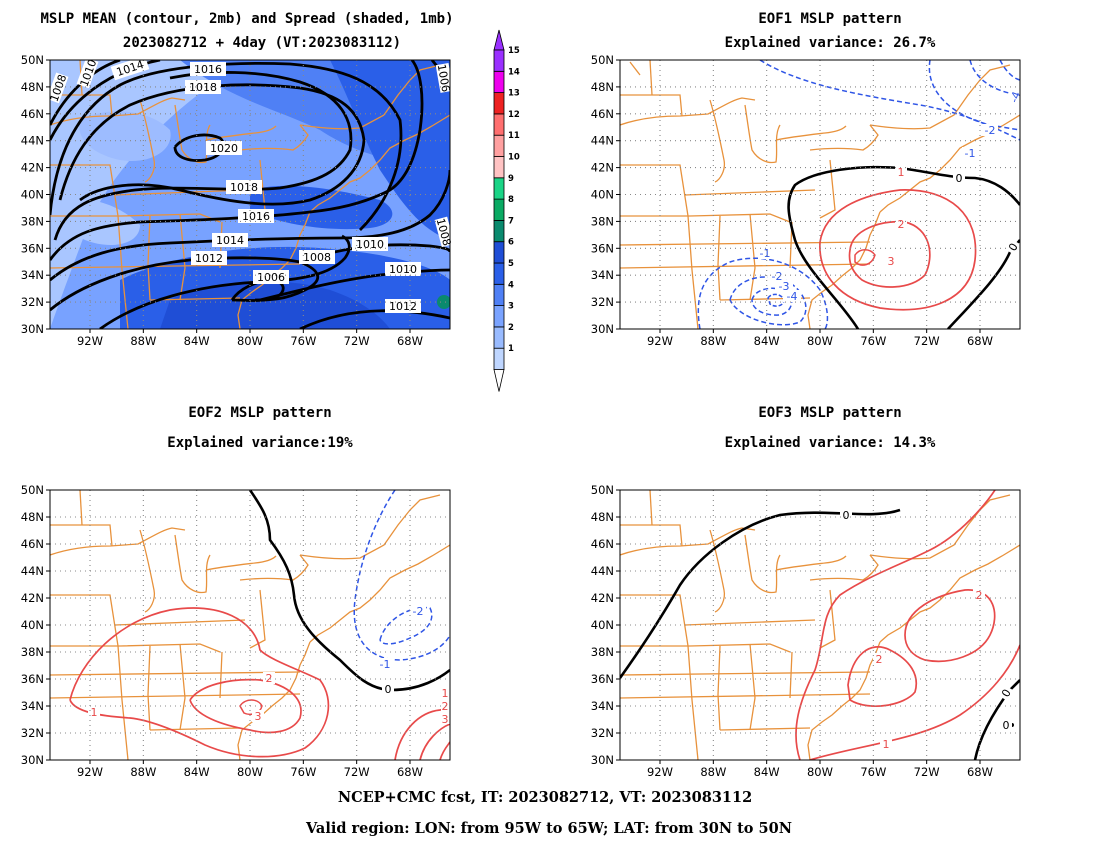  Describe the element at coordinates (499, 380) in the screenshot. I see `colorbar-min-arrow` at that location.